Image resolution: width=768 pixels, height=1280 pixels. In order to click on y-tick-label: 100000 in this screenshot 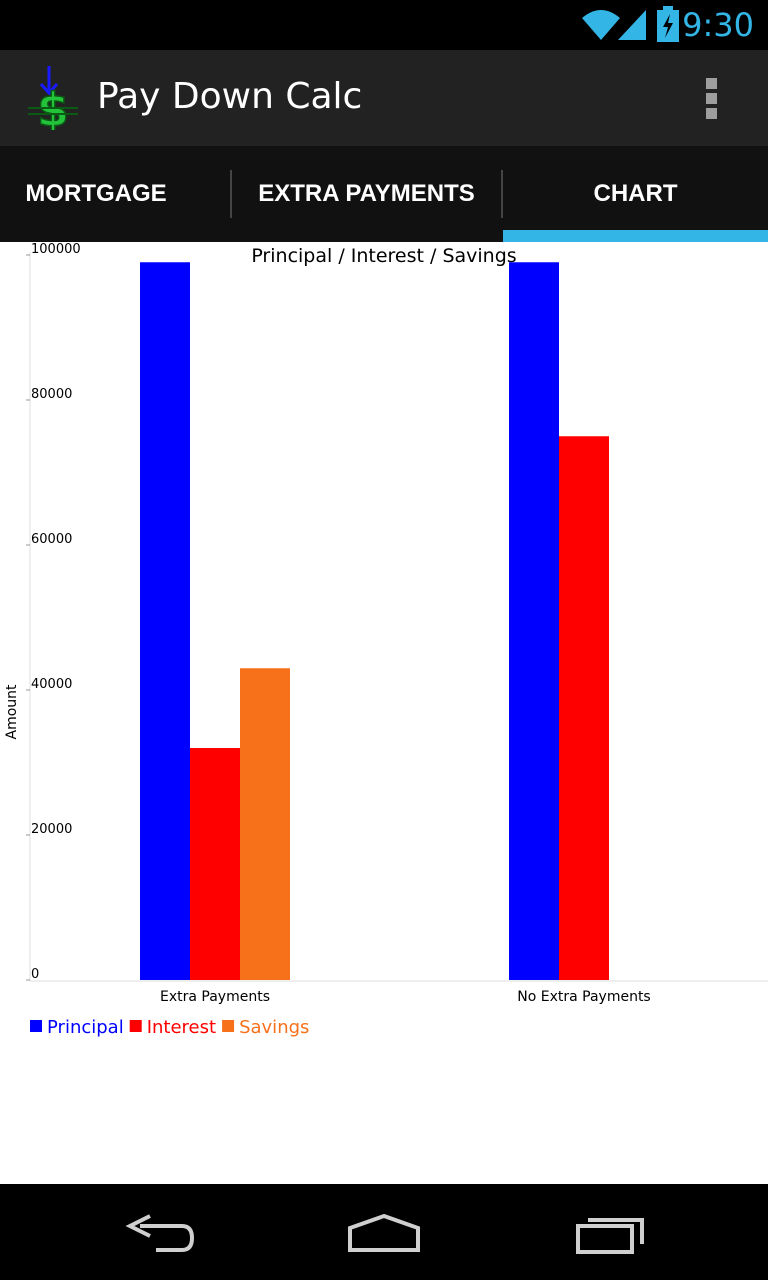, I will do `click(56, 249)`.